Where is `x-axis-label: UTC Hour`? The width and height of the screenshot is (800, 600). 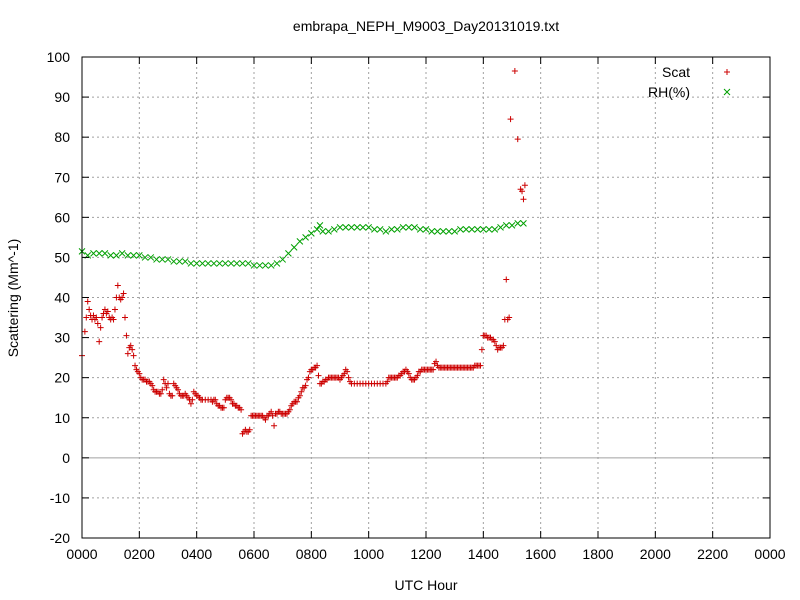 x-axis-label: UTC Hour is located at coordinates (425, 585).